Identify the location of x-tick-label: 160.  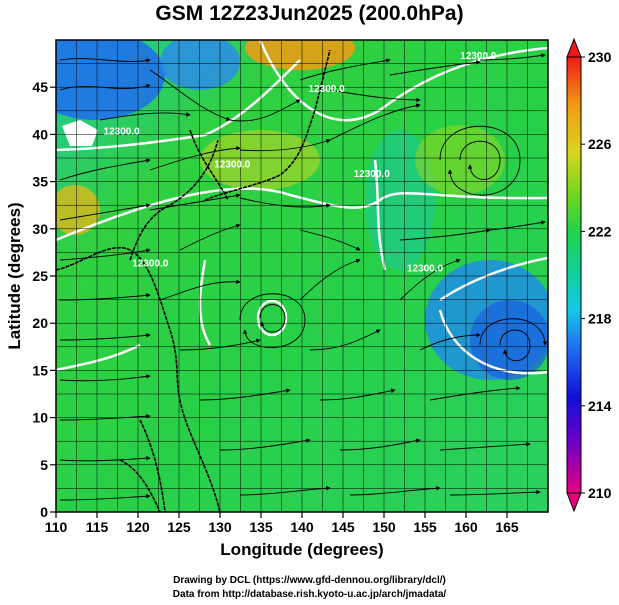
(466, 527).